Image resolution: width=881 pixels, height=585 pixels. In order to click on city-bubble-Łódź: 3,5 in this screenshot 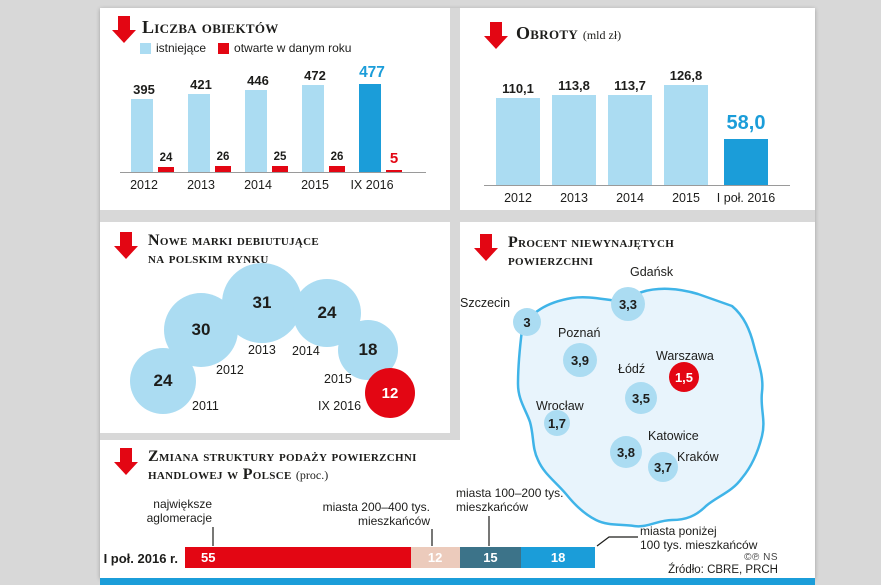, I will do `click(641, 398)`.